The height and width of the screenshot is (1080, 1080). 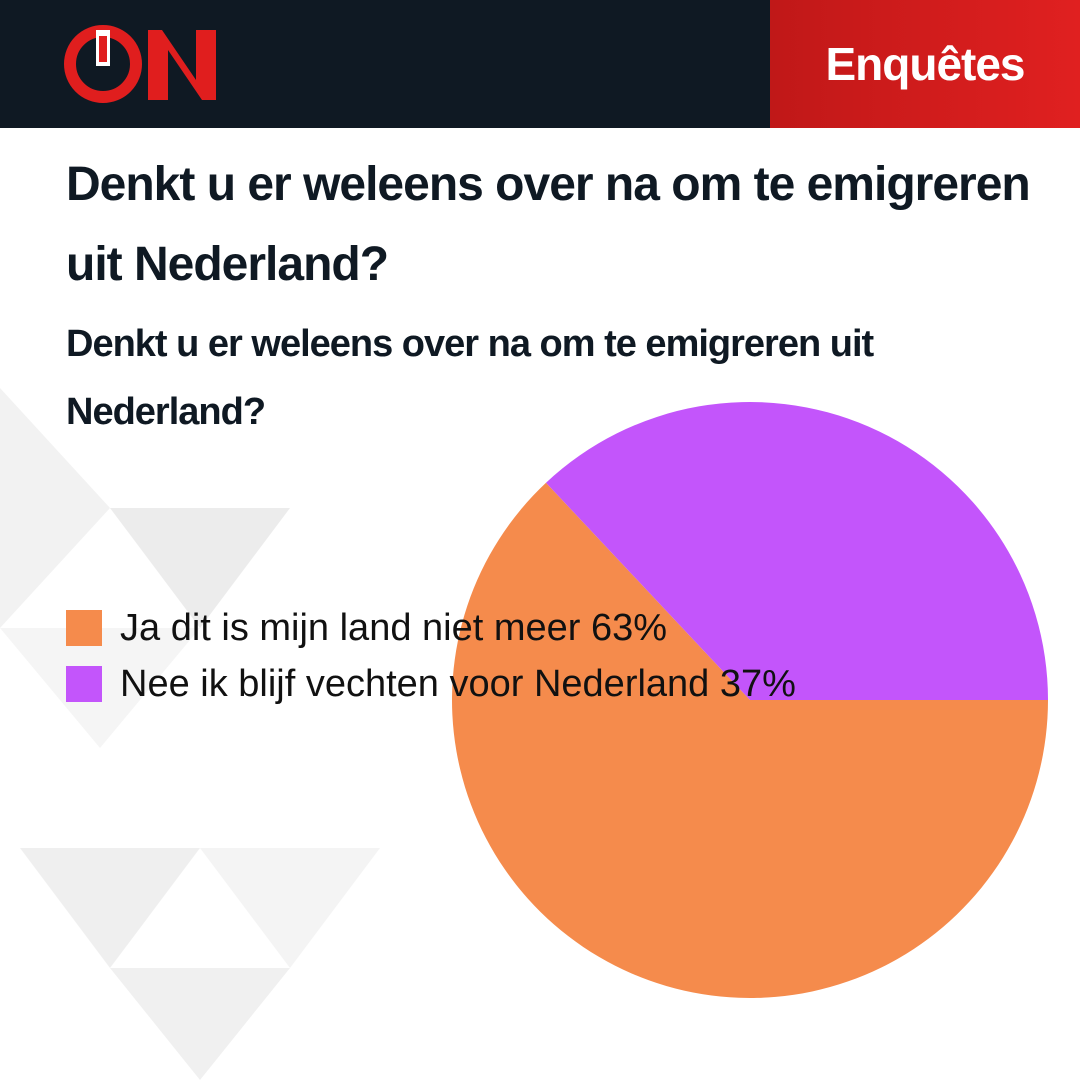 I want to click on logo-letter, so click(x=182, y=65).